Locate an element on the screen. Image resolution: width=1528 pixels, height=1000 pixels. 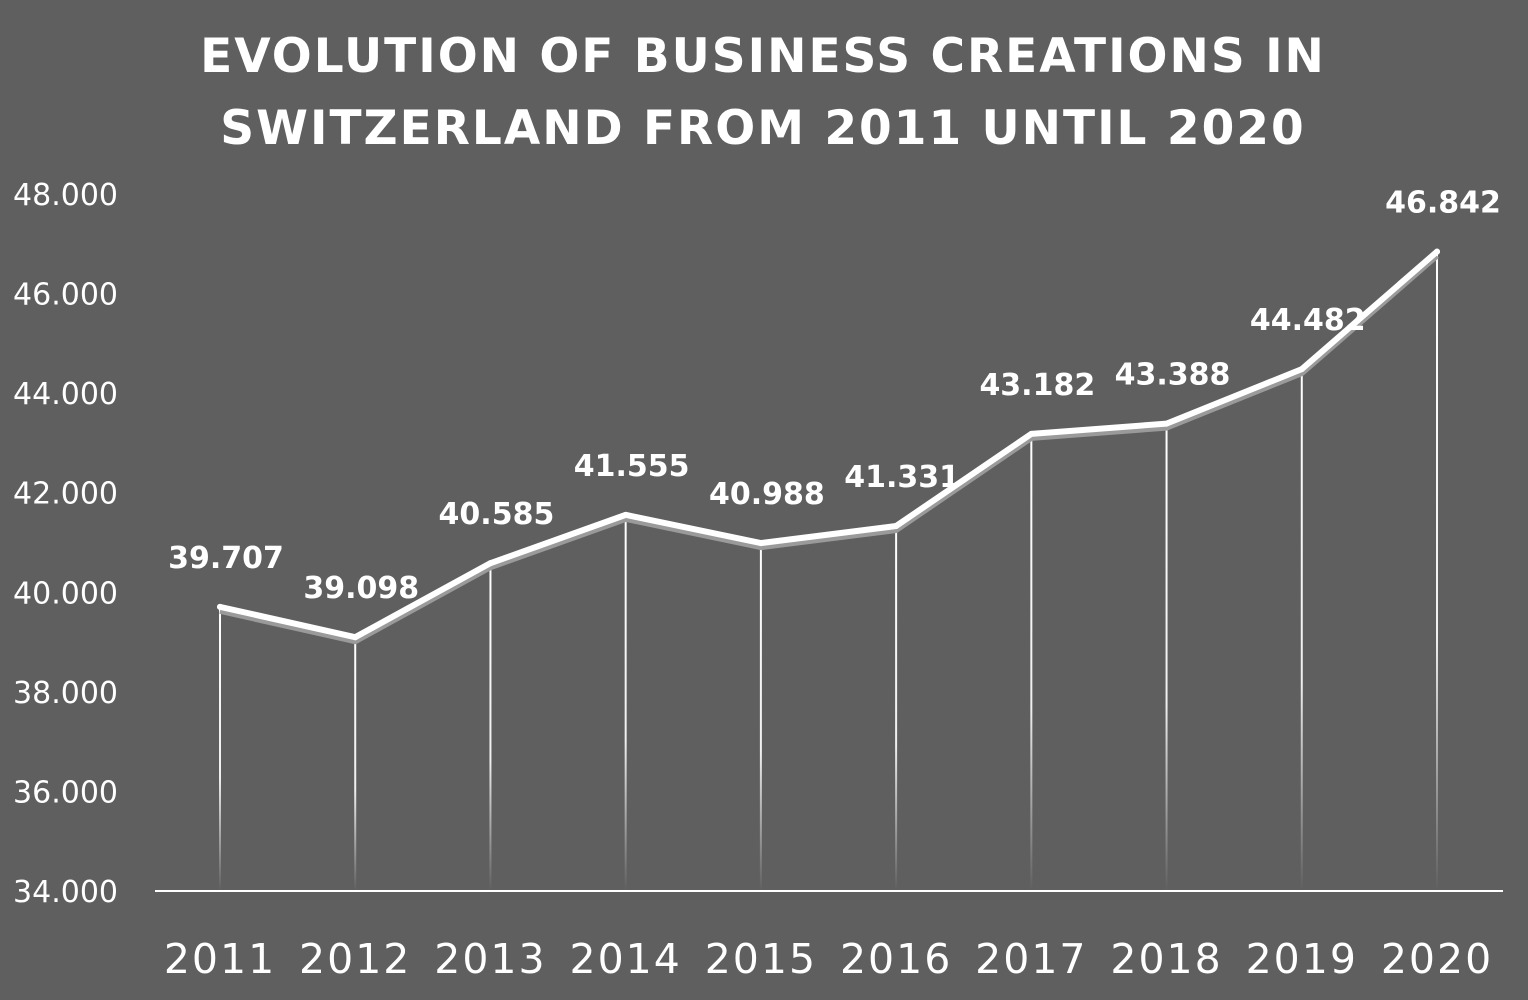
chart-title-line-1: EVOLUTION OF BUSINESS CREATIONS IN is located at coordinates (763, 56).